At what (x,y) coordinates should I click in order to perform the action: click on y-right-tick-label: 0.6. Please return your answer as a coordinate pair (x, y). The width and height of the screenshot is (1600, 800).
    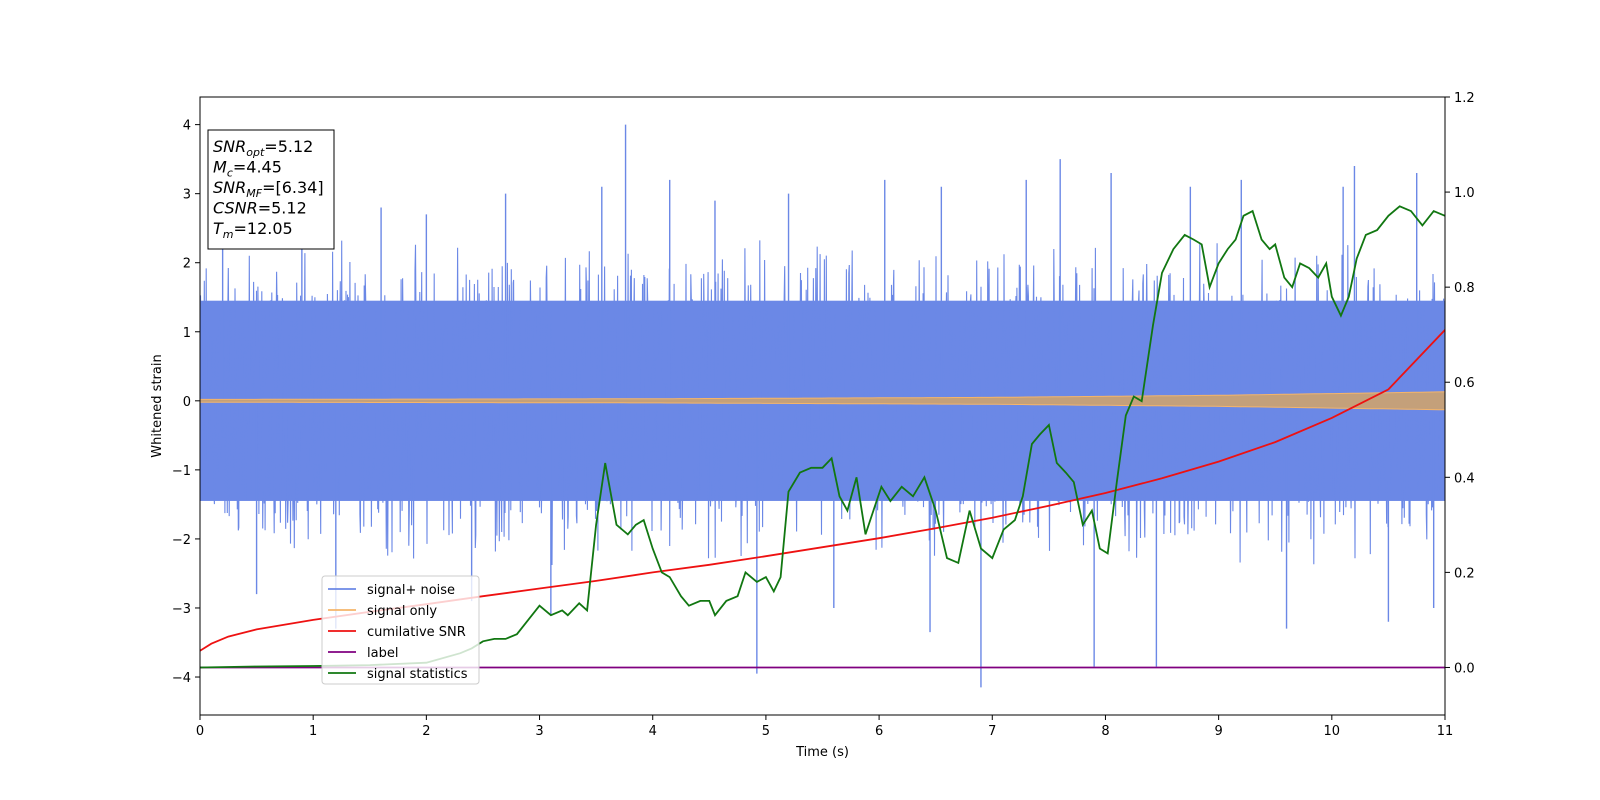
    Looking at the image, I should click on (1464, 383).